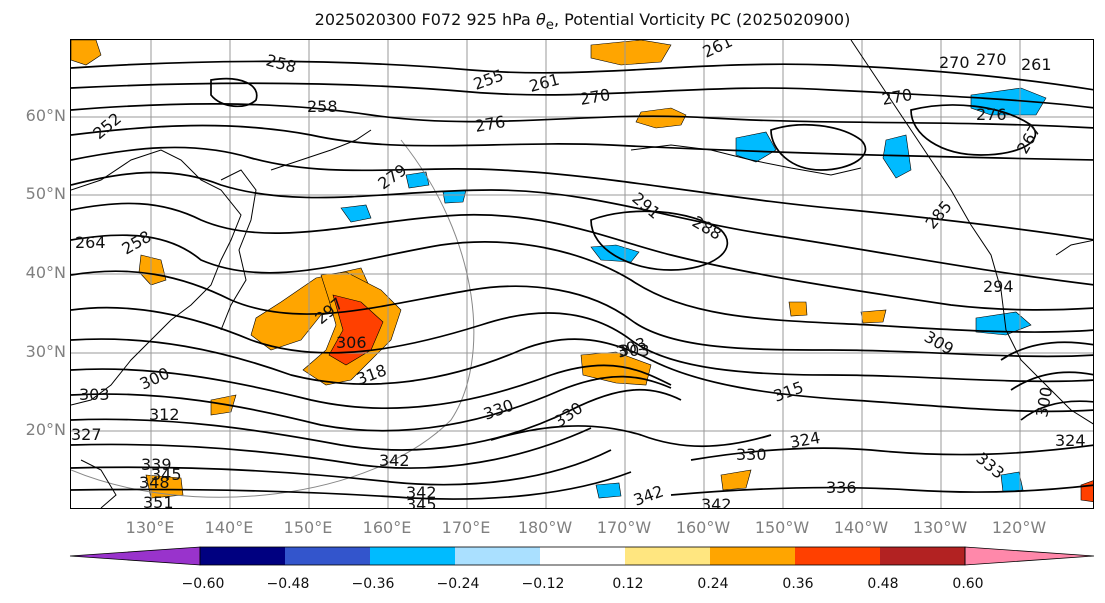 This screenshot has width=1105, height=603. What do you see at coordinates (164, 414) in the screenshot?
I see `contour-label: 312` at bounding box center [164, 414].